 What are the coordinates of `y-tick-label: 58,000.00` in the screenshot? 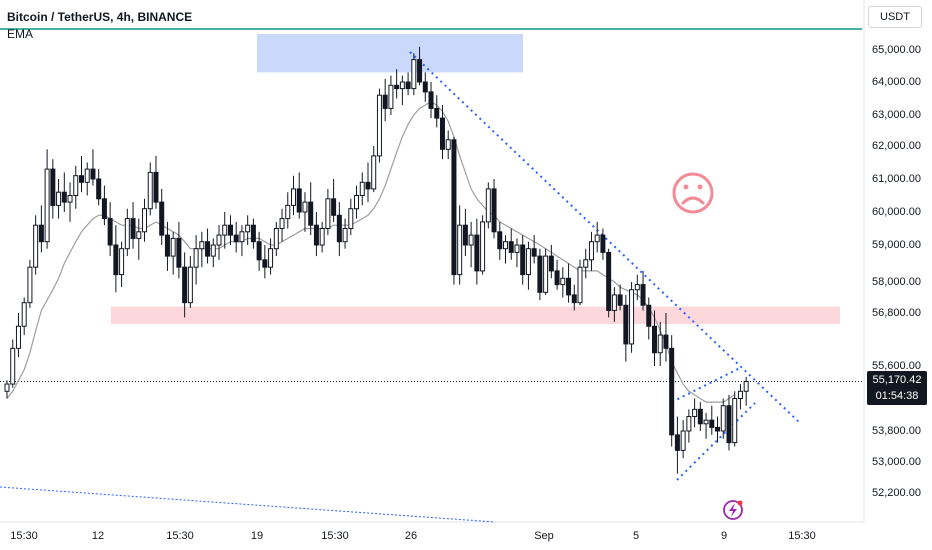 It's located at (896, 282).